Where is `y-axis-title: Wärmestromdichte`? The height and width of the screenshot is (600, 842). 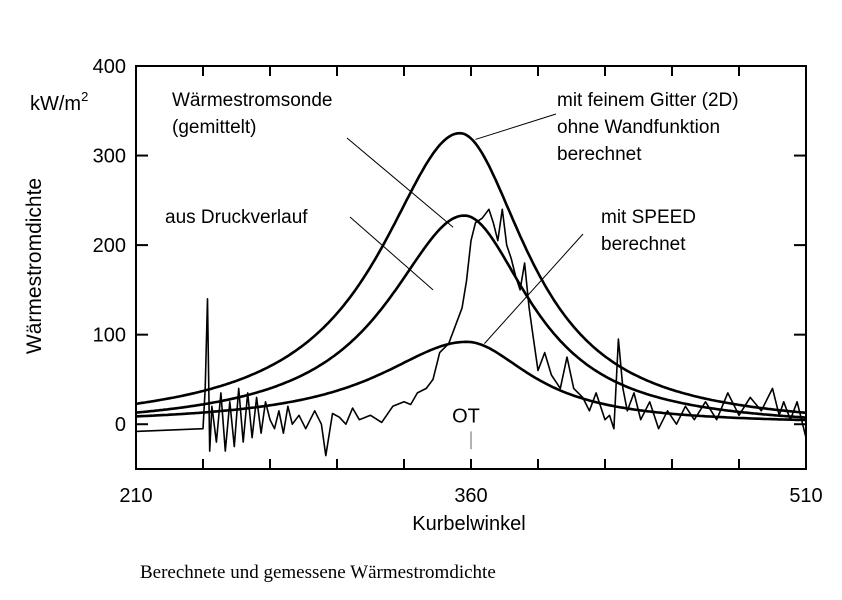
y-axis-title: Wärmestromdichte is located at coordinates (34, 266).